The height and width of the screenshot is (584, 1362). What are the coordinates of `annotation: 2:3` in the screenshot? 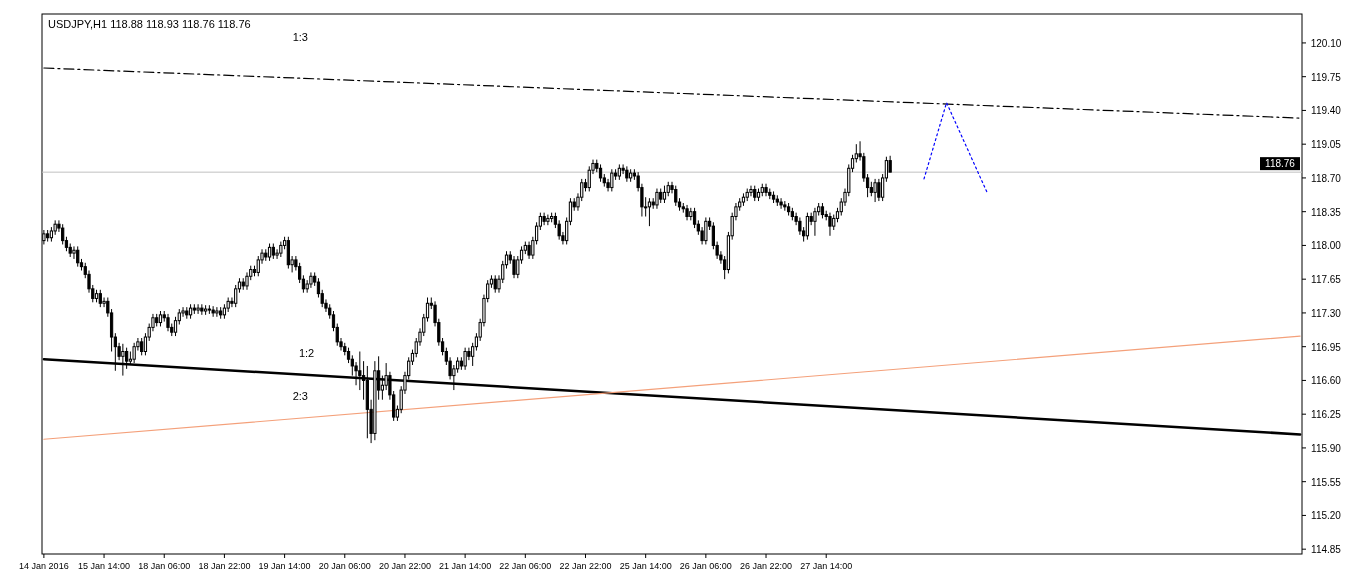 It's located at (300, 396).